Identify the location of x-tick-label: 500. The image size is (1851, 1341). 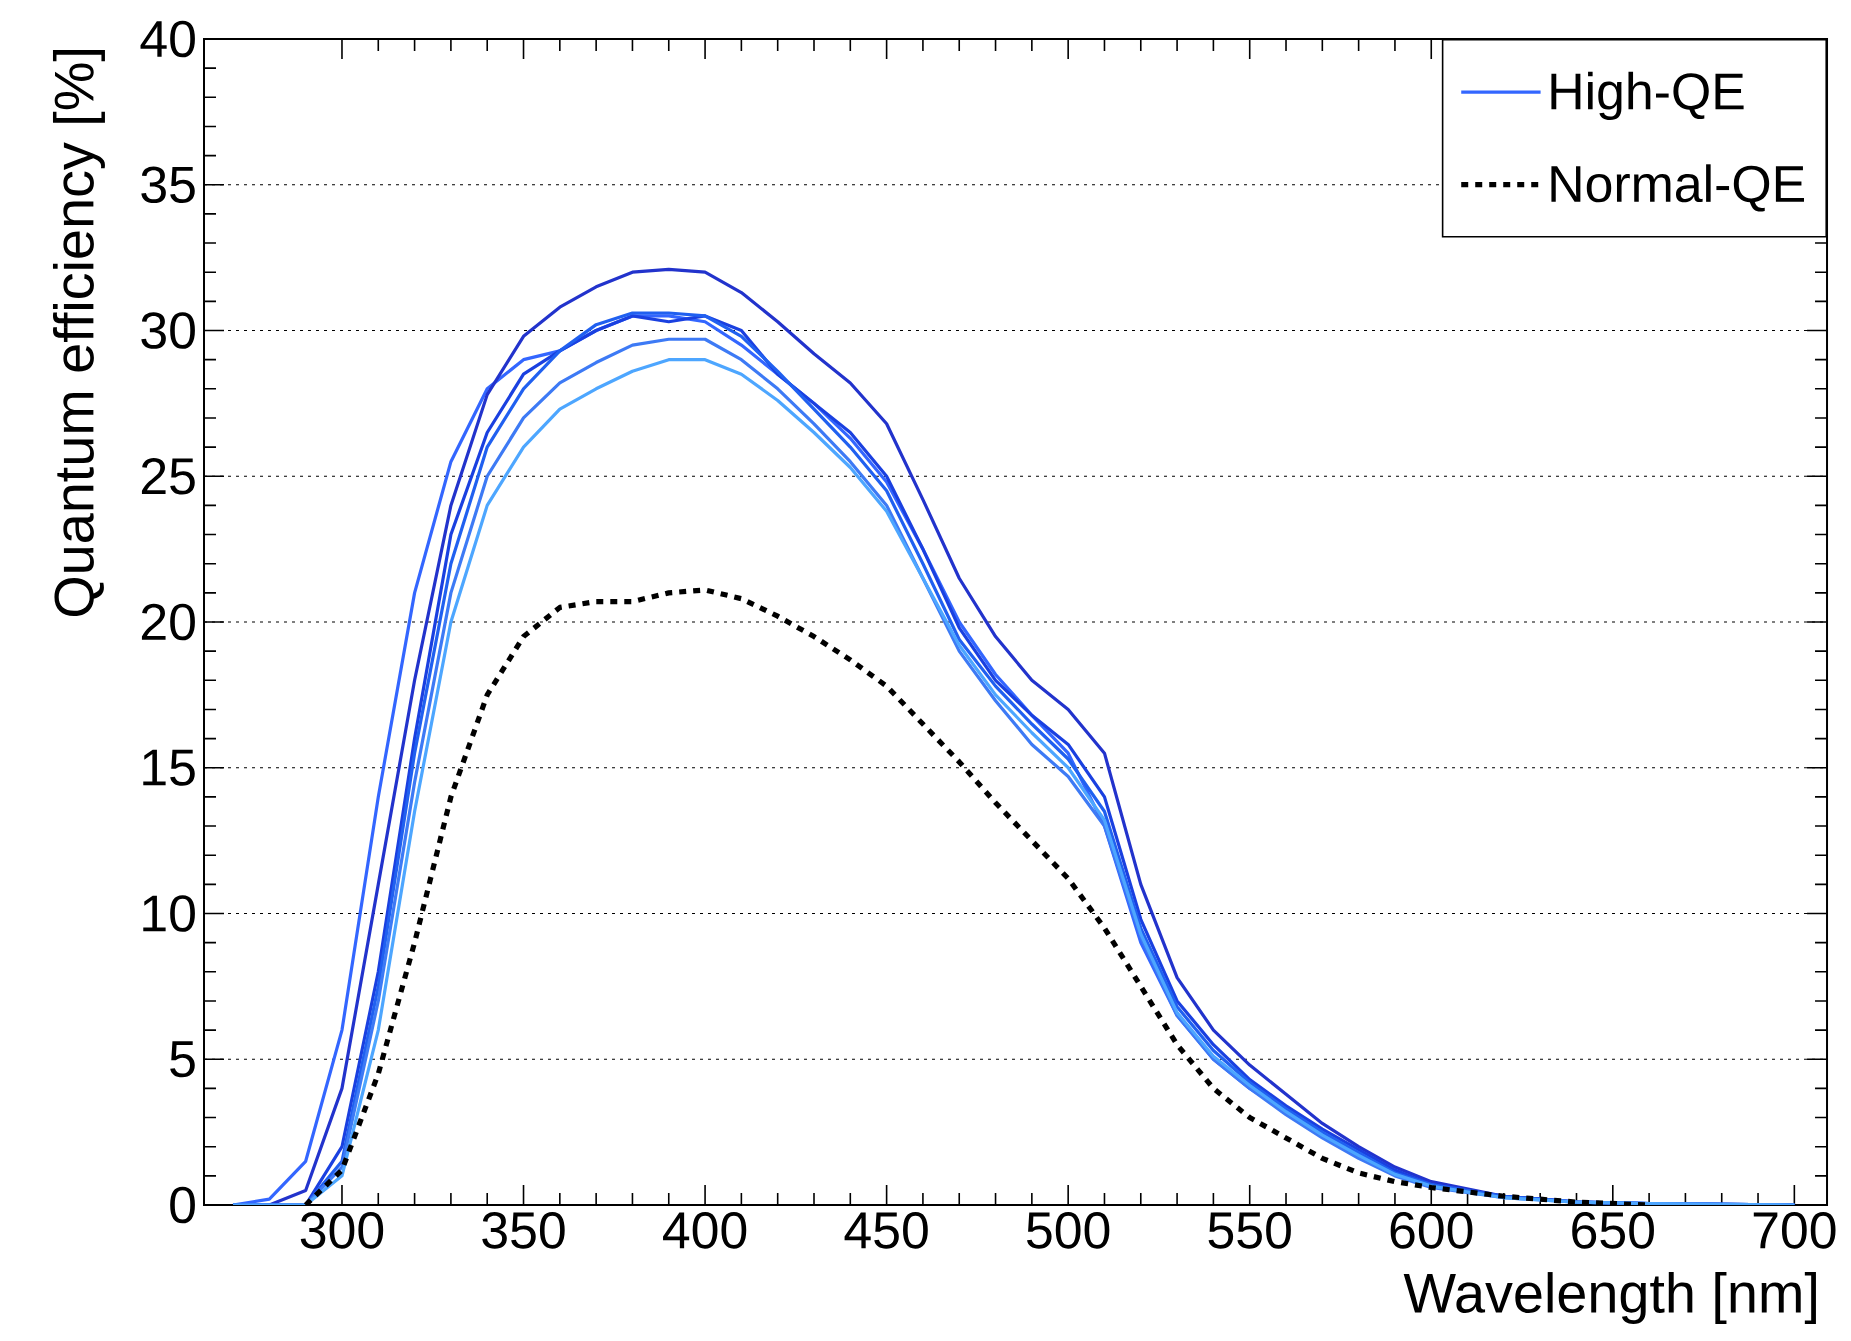
(1068, 1230).